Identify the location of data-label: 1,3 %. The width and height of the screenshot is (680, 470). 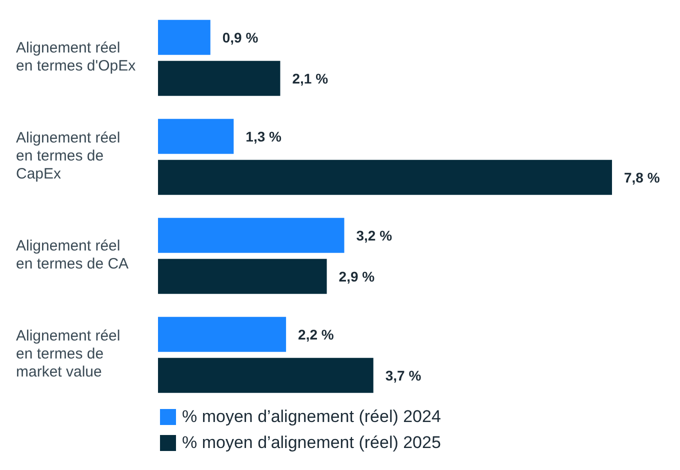
(264, 136).